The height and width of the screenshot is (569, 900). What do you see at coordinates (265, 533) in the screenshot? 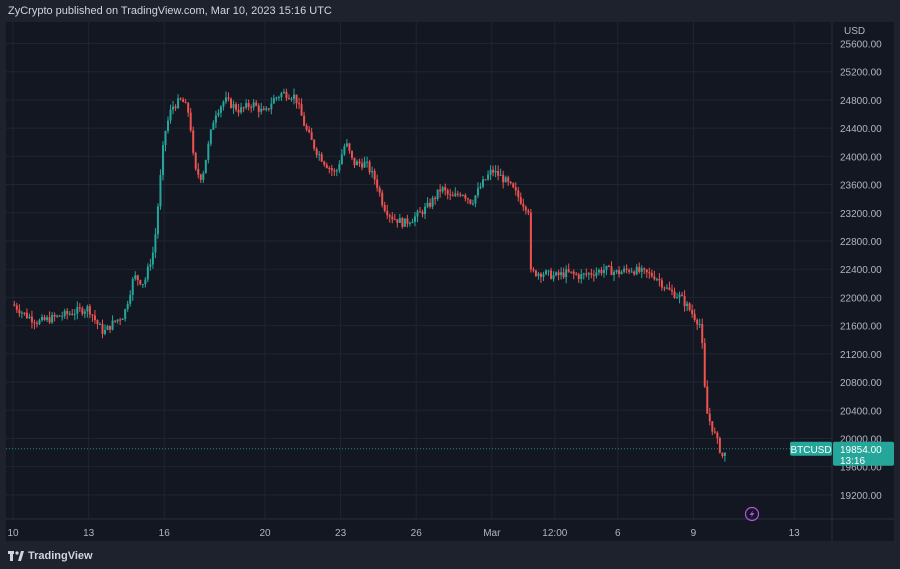
I see `x-tick-label: 20` at bounding box center [265, 533].